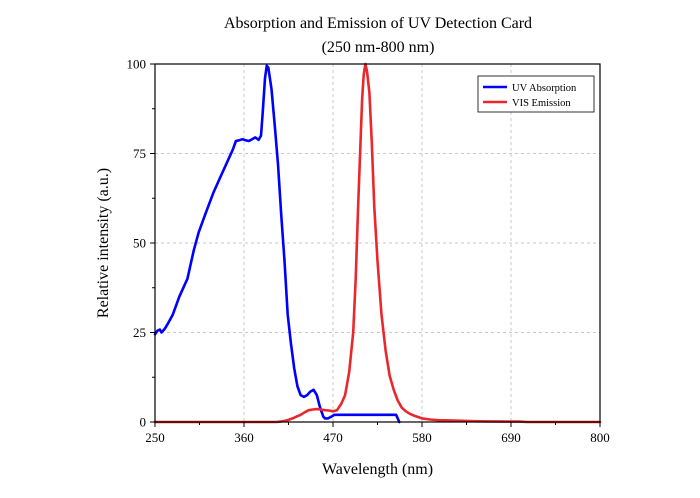 This screenshot has height=498, width=700. What do you see at coordinates (333, 437) in the screenshot?
I see `x-tick-label: 470` at bounding box center [333, 437].